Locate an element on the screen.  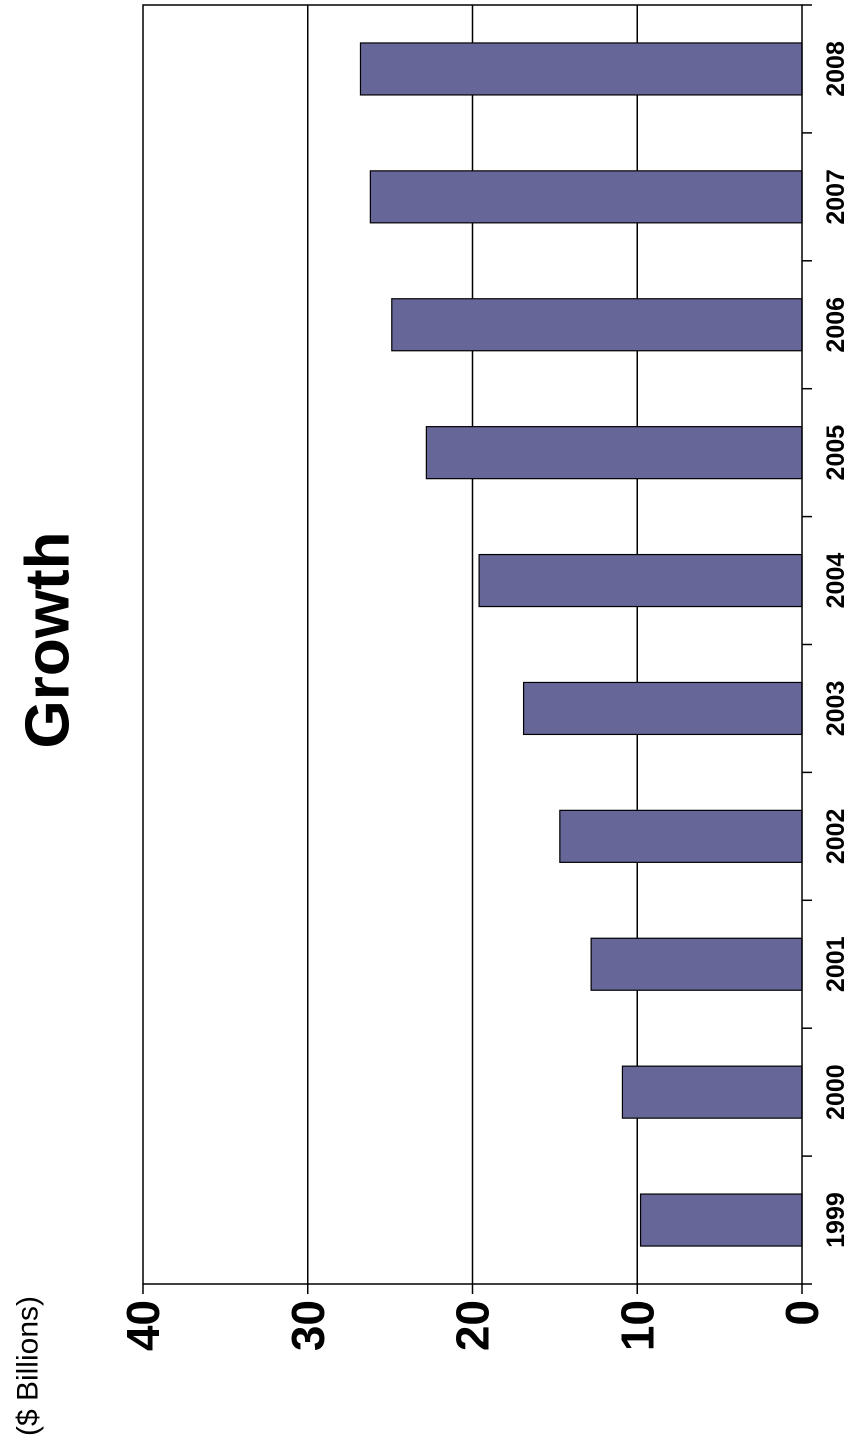
bar-2008 is located at coordinates (581, 69).